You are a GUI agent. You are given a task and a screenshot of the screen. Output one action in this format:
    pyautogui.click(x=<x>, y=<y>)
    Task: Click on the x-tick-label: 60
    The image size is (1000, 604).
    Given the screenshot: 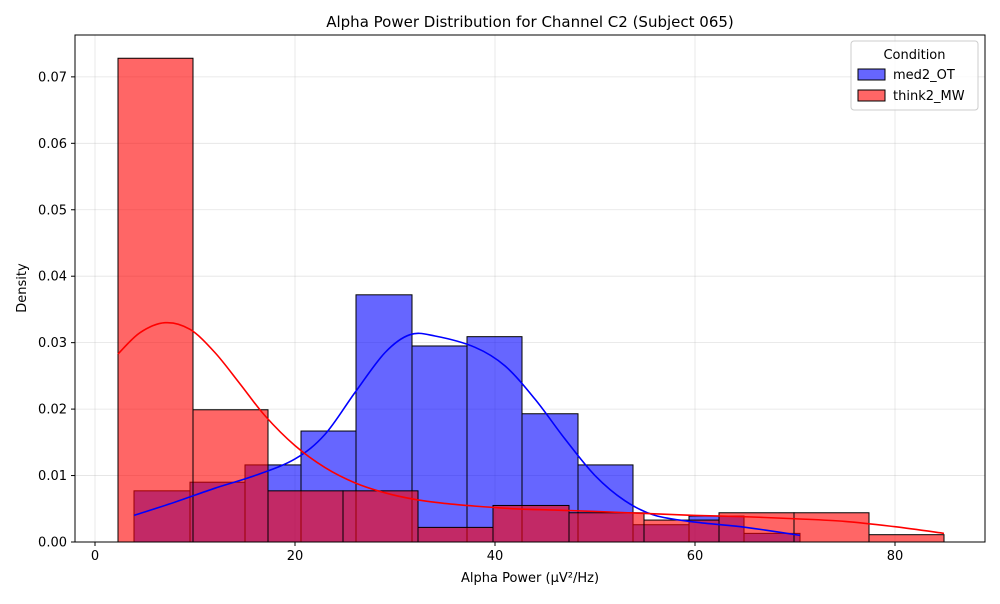 What is the action you would take?
    pyautogui.click(x=695, y=556)
    